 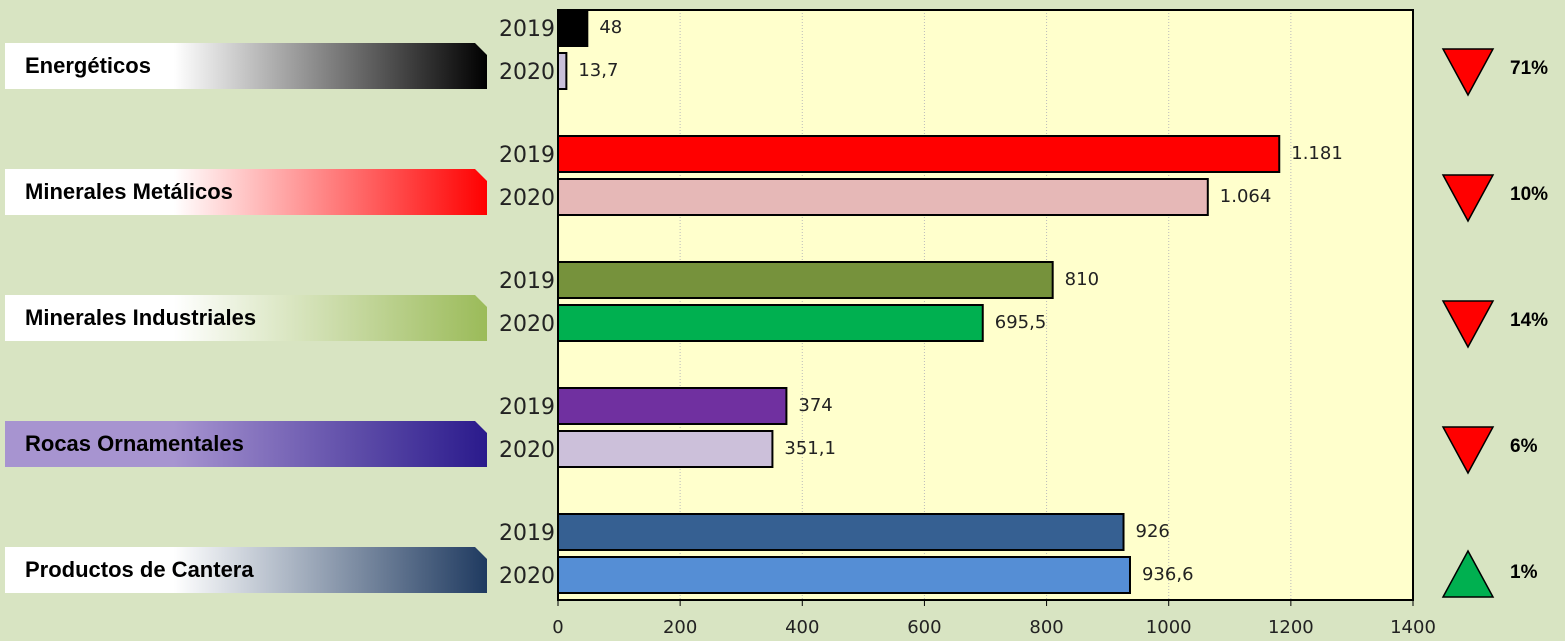 What do you see at coordinates (88, 65) in the screenshot?
I see `category-label: Energéticos` at bounding box center [88, 65].